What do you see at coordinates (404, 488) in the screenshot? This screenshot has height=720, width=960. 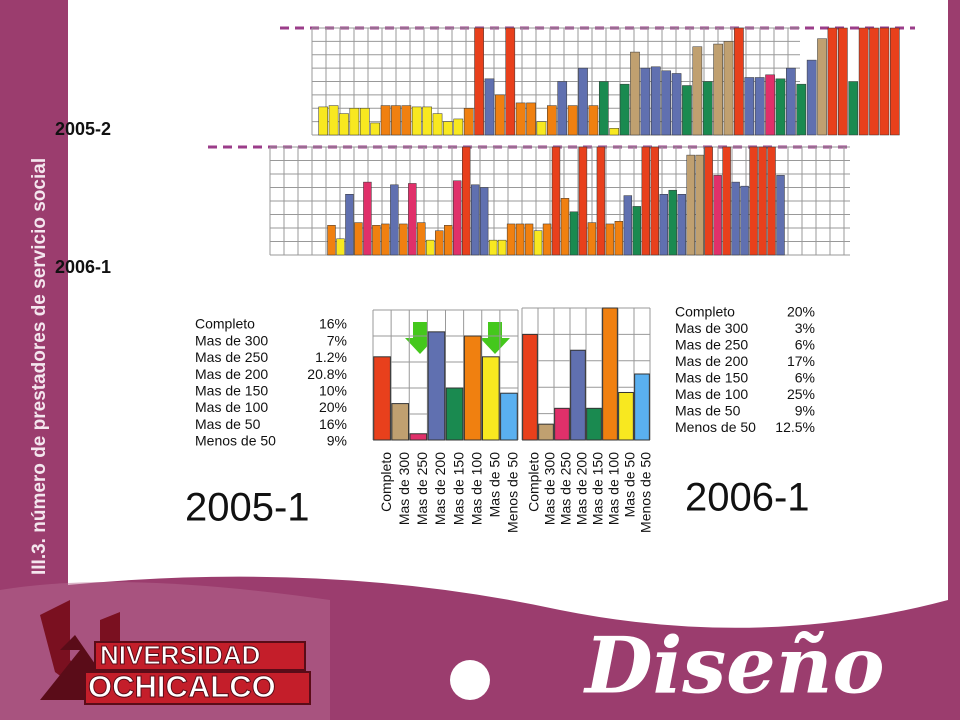 I see `x-tick-label: Mas de 300` at bounding box center [404, 488].